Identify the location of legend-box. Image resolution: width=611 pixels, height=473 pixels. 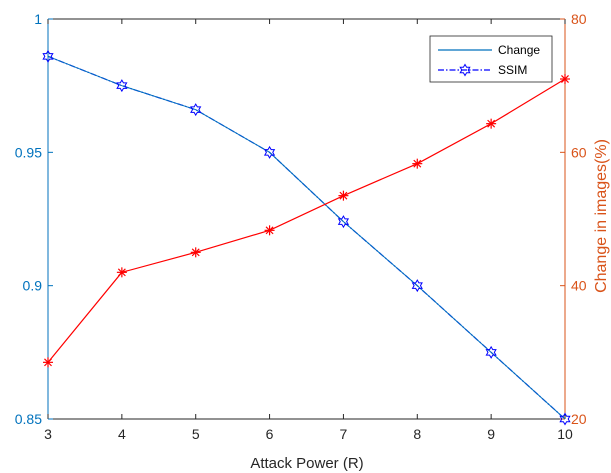
(491, 59).